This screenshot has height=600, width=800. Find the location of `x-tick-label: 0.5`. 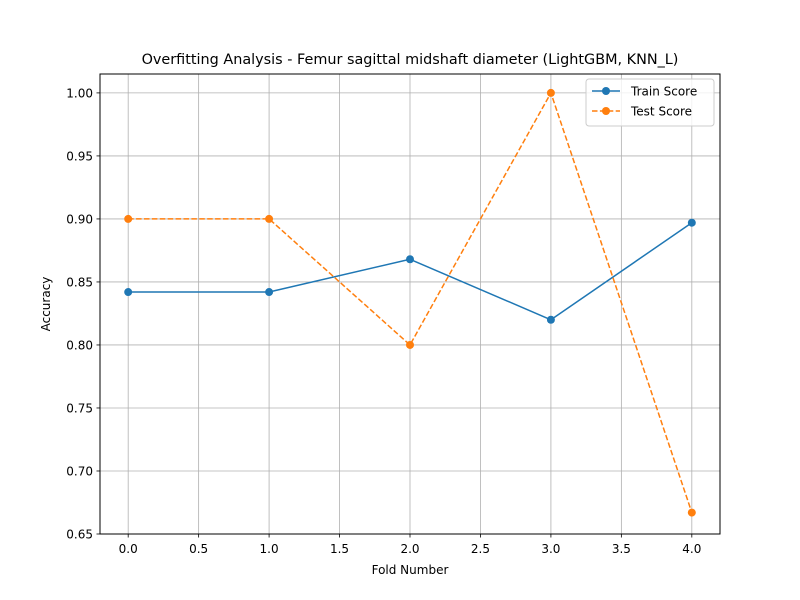

x-tick-label: 0.5 is located at coordinates (198, 549).